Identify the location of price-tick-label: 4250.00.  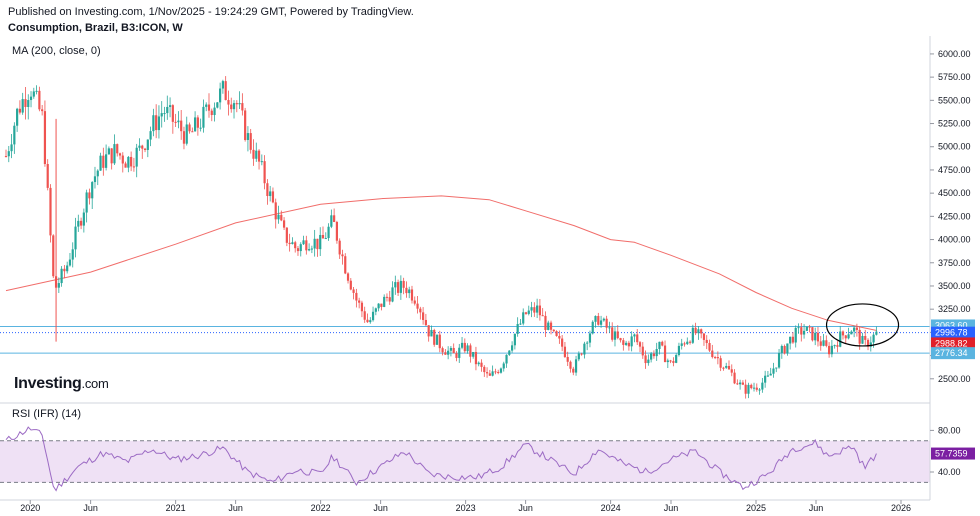
(954, 216).